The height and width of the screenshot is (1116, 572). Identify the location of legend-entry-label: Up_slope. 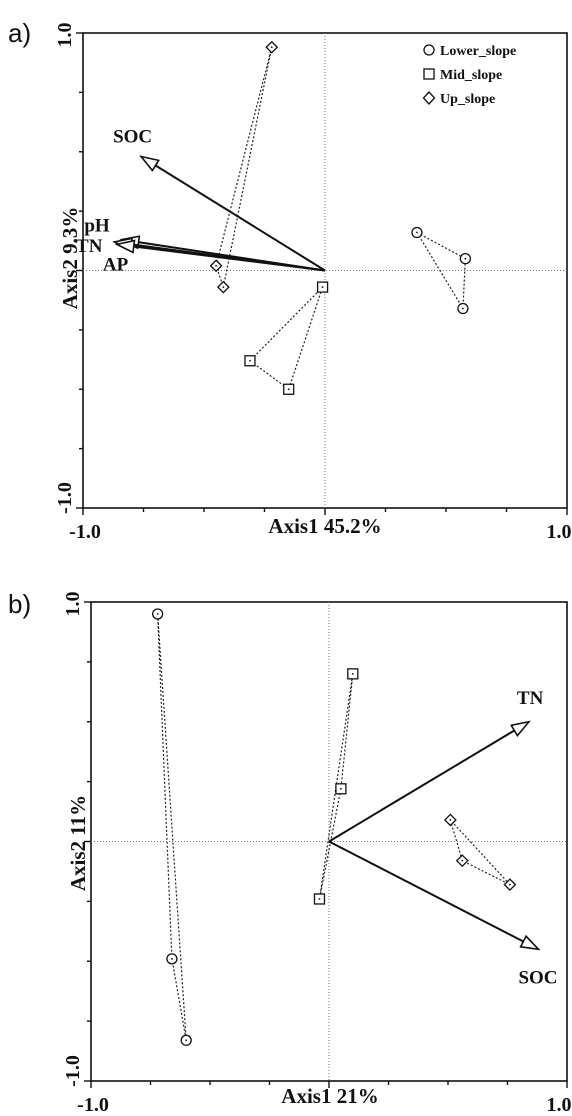
(467, 99).